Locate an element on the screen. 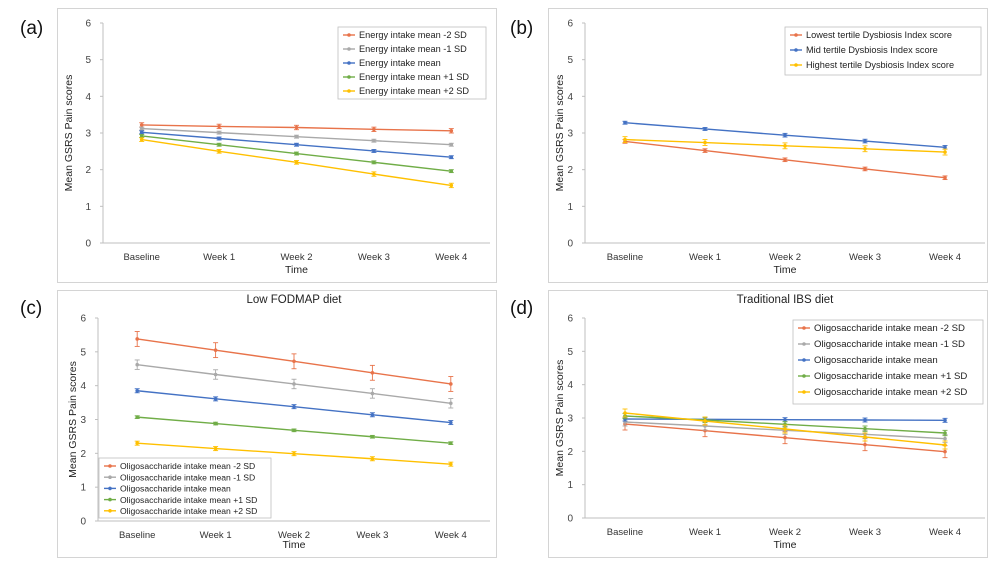 Image resolution: width=1000 pixels, height=567 pixels. panel-a-x-tick-label: Baseline is located at coordinates (141, 257).